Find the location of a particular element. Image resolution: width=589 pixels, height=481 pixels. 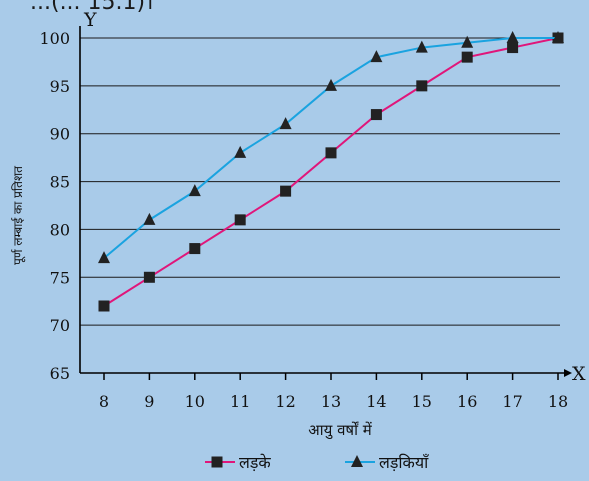

x-tick-label: 11 is located at coordinates (240, 401).